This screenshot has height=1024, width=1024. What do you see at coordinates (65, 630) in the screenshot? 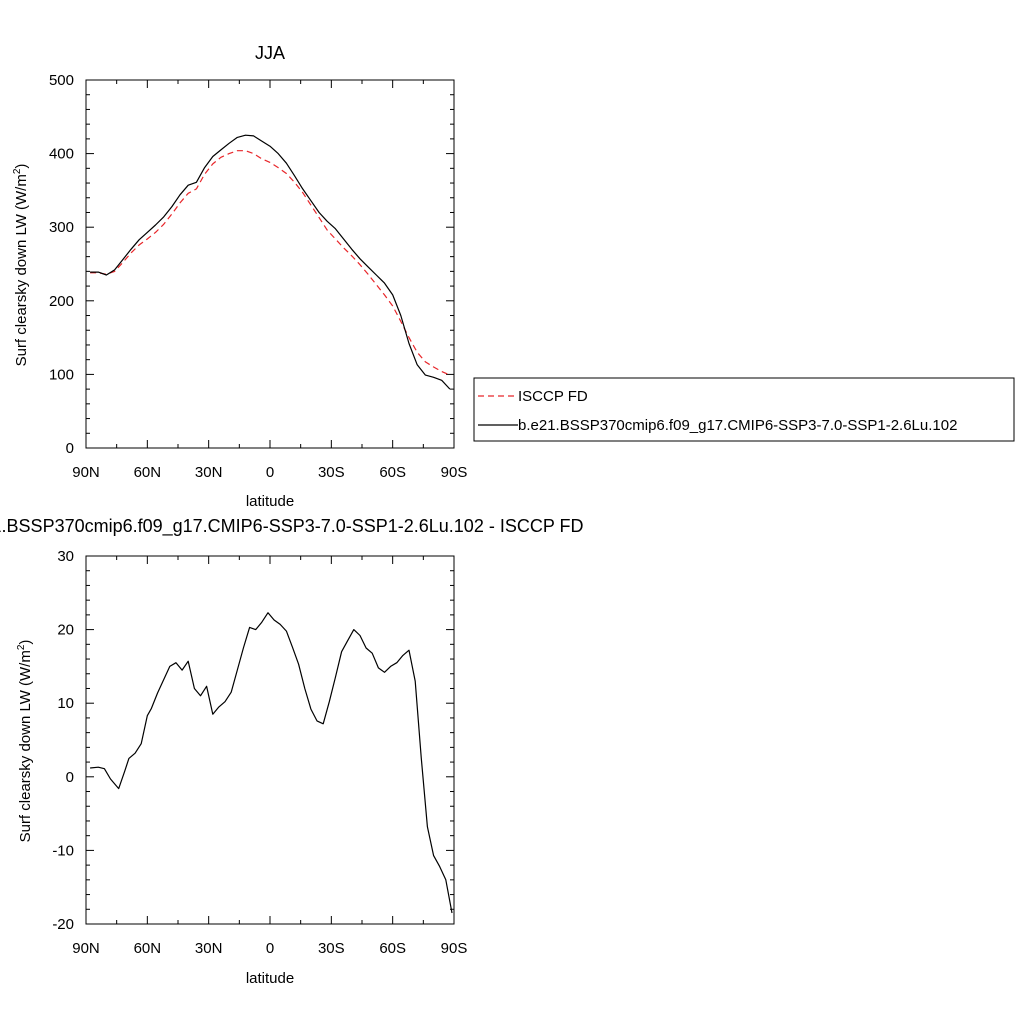
I see `y-tick-label: 20` at bounding box center [65, 630].